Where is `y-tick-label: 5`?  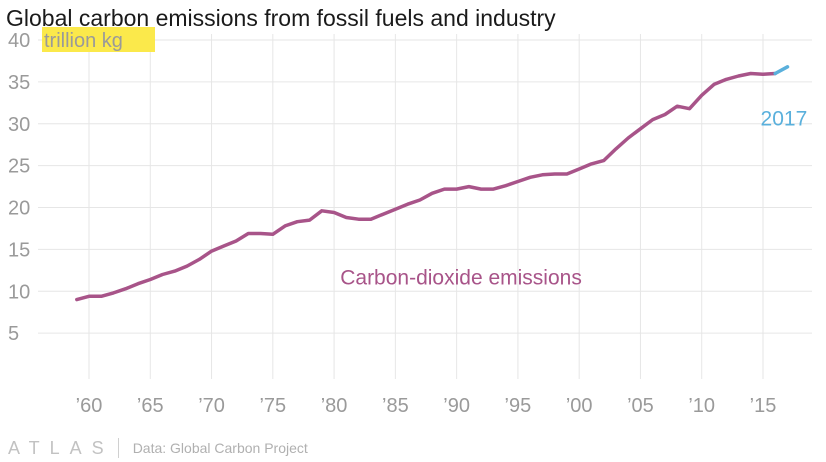
y-tick-label: 5 is located at coordinates (13, 334).